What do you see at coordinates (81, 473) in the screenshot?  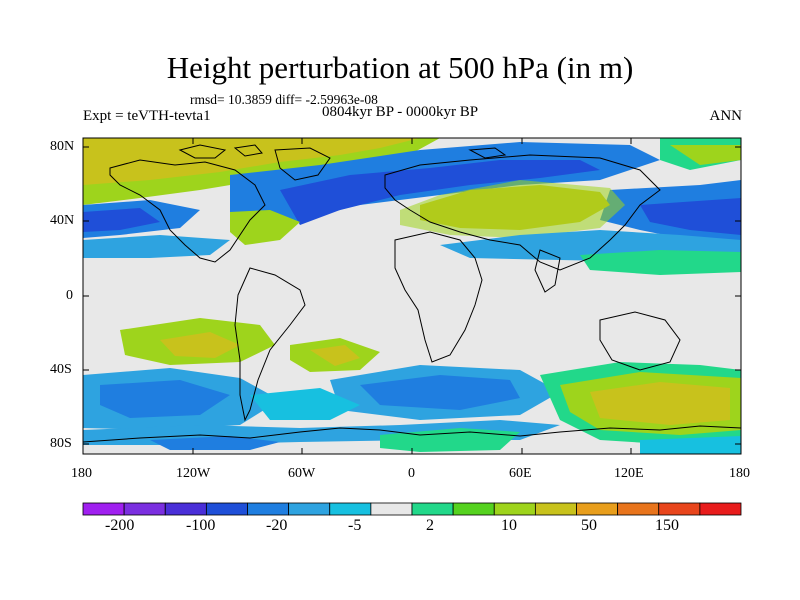 I see `lon-label-180w: 180` at bounding box center [81, 473].